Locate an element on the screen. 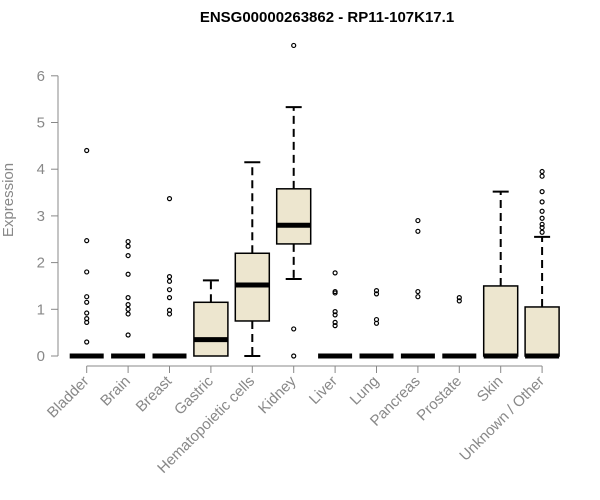  y-tick-label: 6 is located at coordinates (41, 76).